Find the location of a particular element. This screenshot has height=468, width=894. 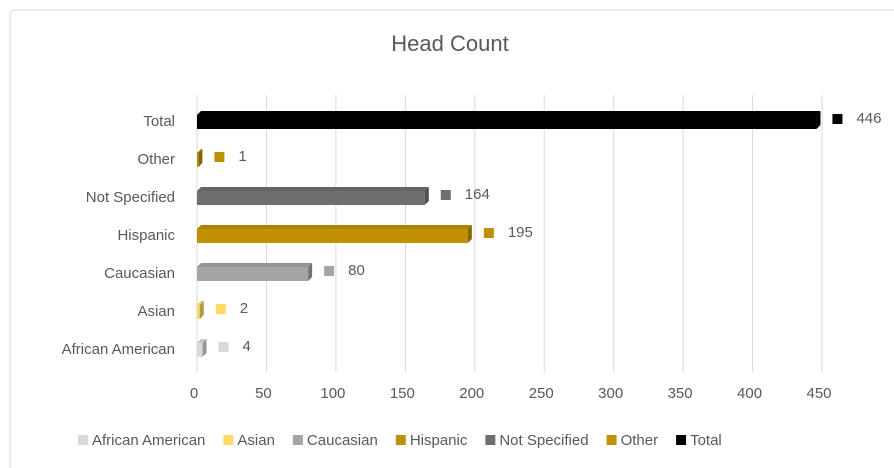

legend-label: African American is located at coordinates (148, 440).